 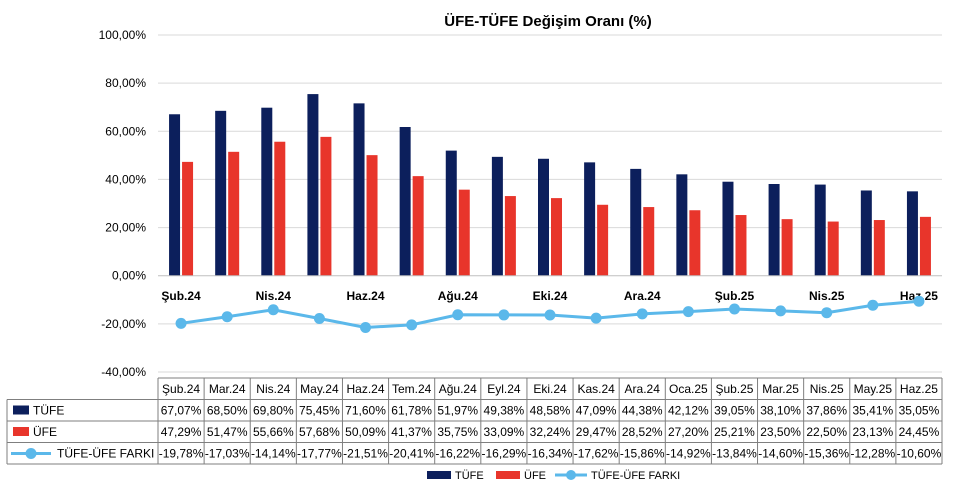 What do you see at coordinates (458, 296) in the screenshot?
I see `x-tick-label: Ağu.24` at bounding box center [458, 296].